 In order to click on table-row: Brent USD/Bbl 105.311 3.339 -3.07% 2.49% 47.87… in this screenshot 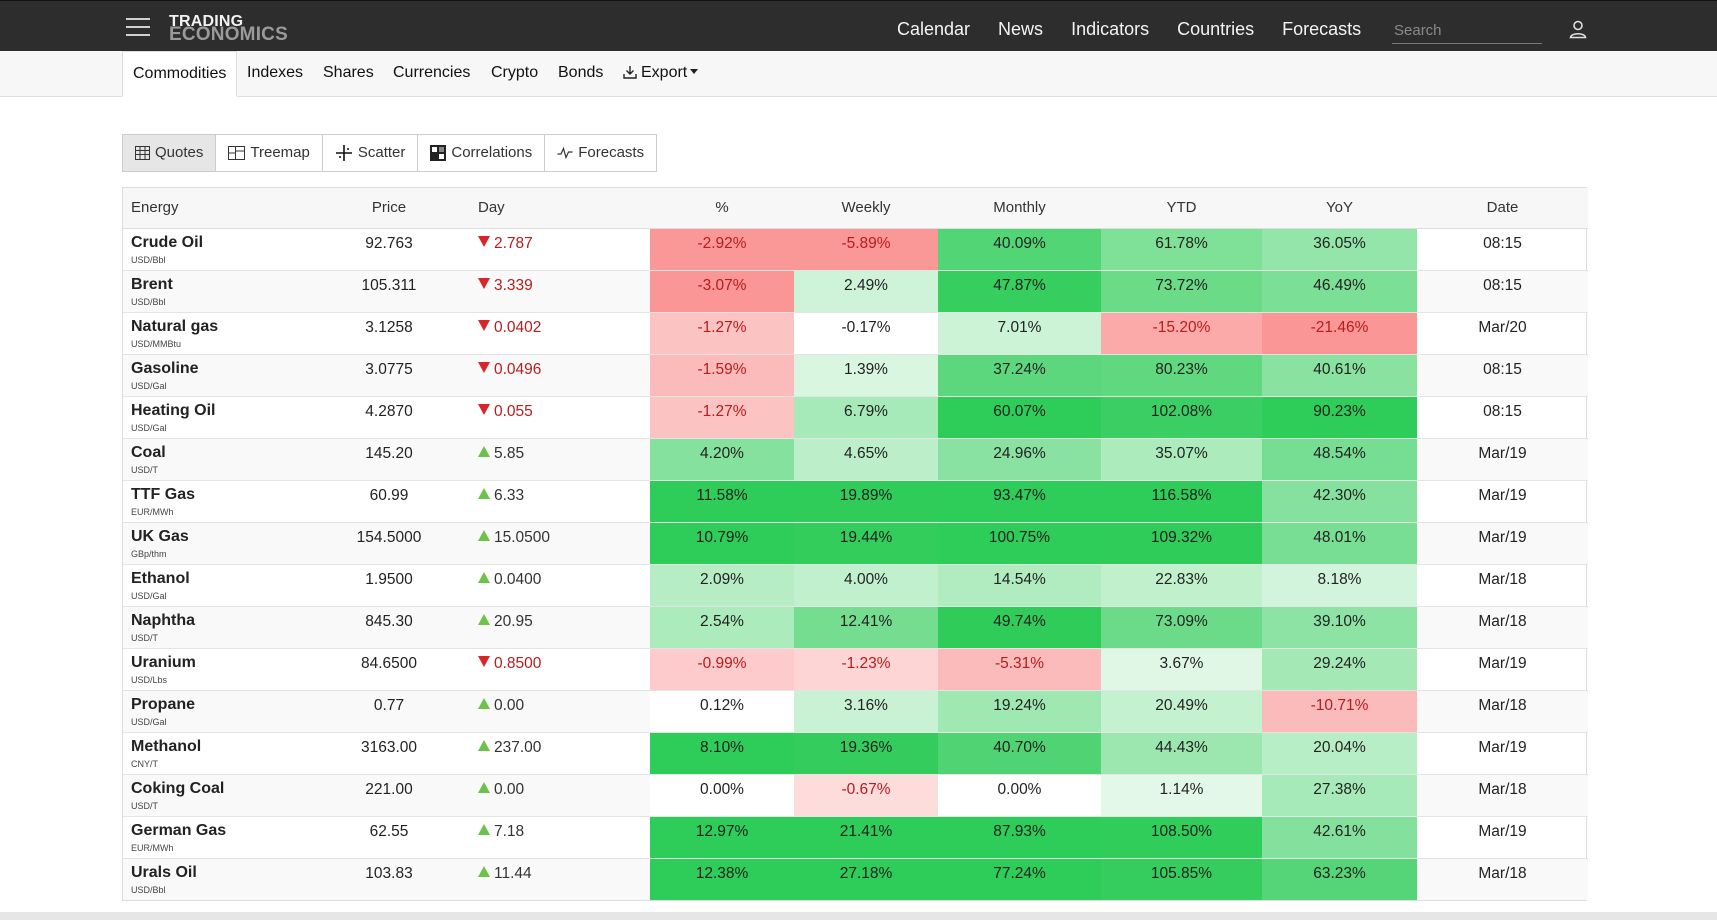, I will do `click(855, 291)`.